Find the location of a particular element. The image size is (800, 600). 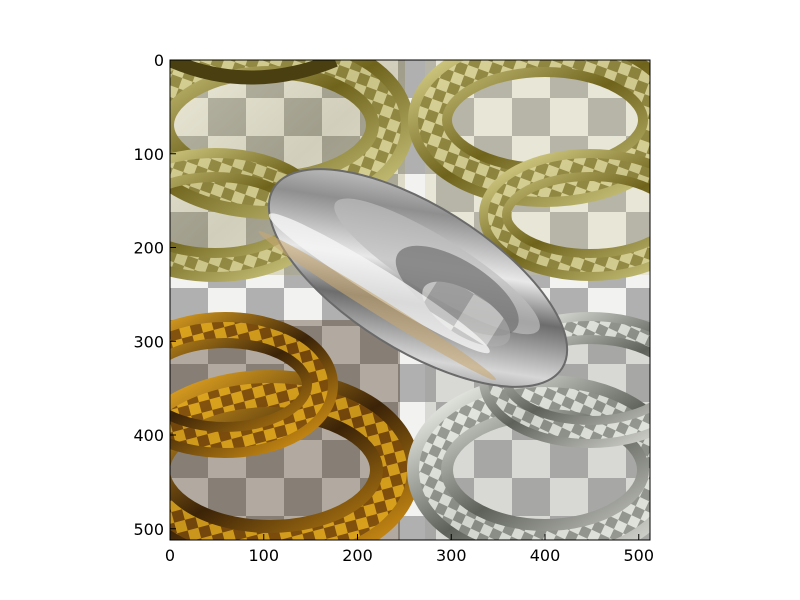

x-tick-label: 100 is located at coordinates (263, 555).